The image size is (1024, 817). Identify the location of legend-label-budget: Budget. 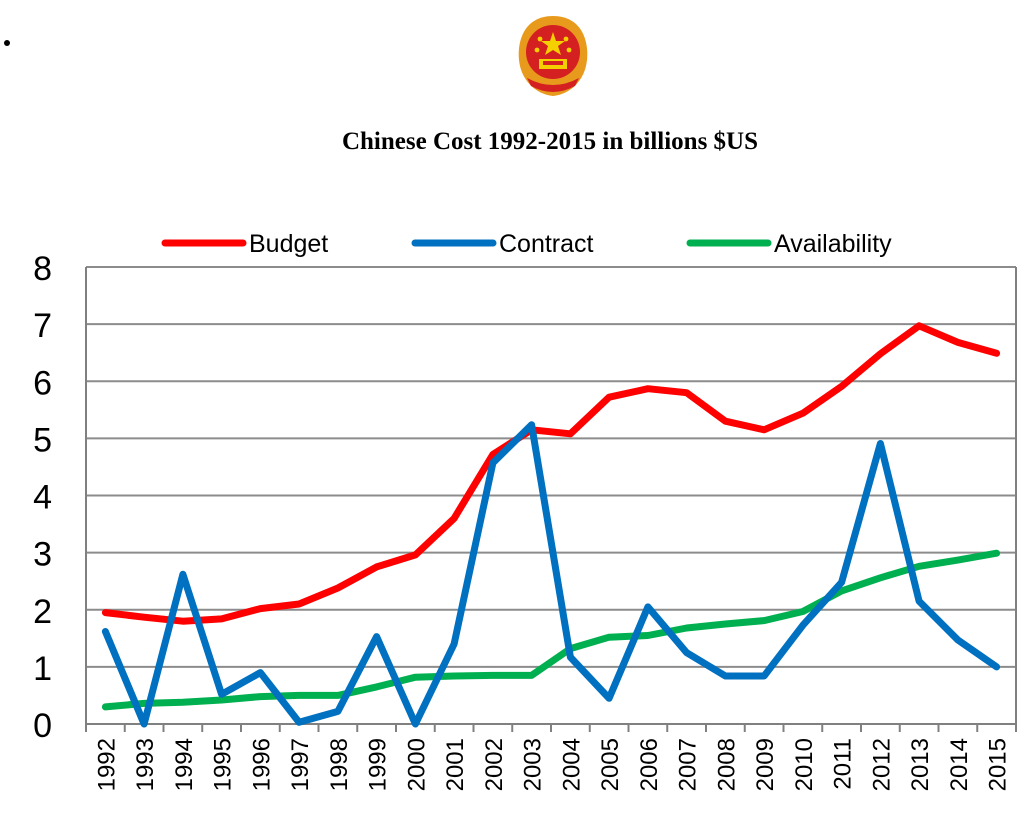
(288, 244).